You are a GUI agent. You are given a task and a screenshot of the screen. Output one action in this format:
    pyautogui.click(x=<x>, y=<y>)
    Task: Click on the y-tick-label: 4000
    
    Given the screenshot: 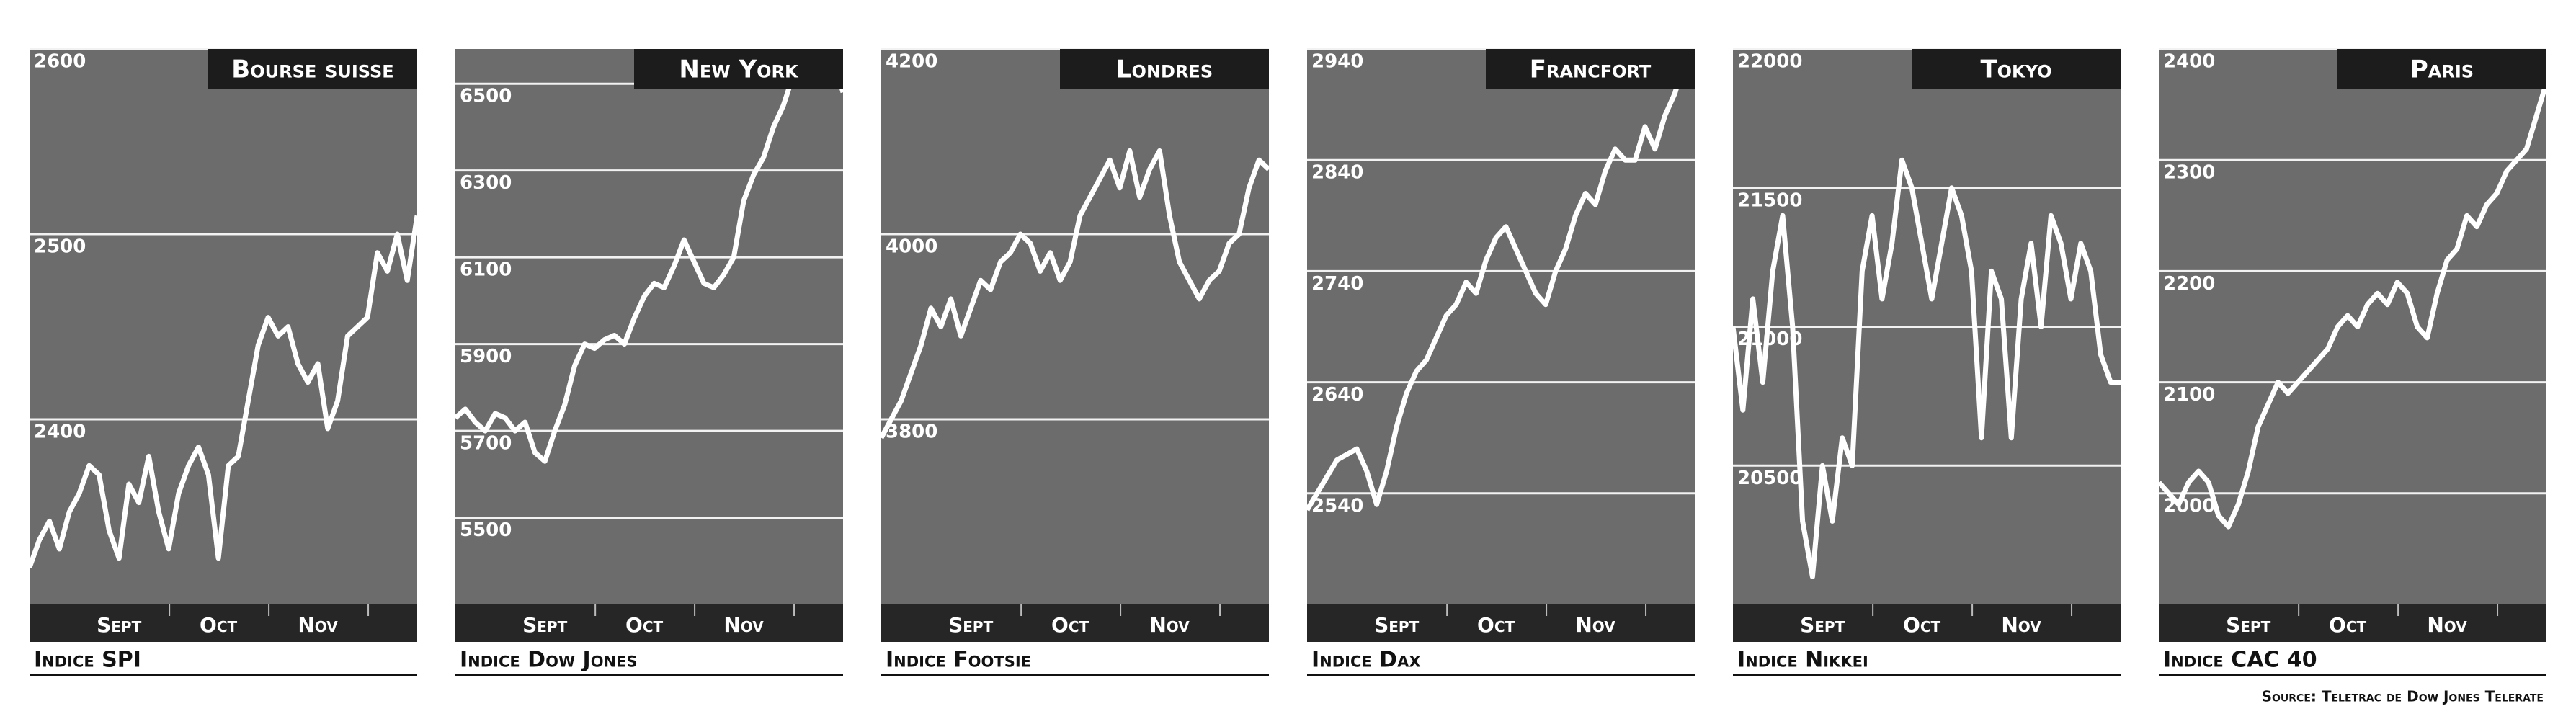 What is the action you would take?
    pyautogui.click(x=911, y=247)
    